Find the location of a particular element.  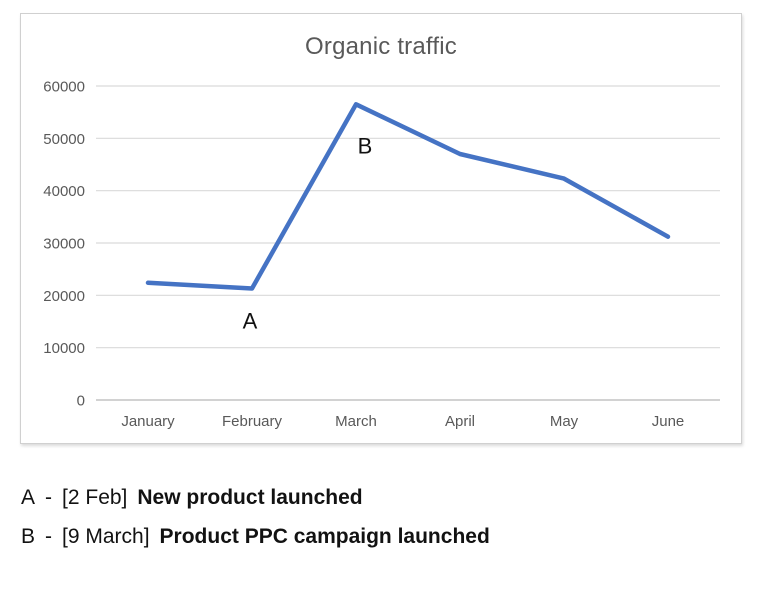

x-tick-label: June is located at coordinates (668, 421).